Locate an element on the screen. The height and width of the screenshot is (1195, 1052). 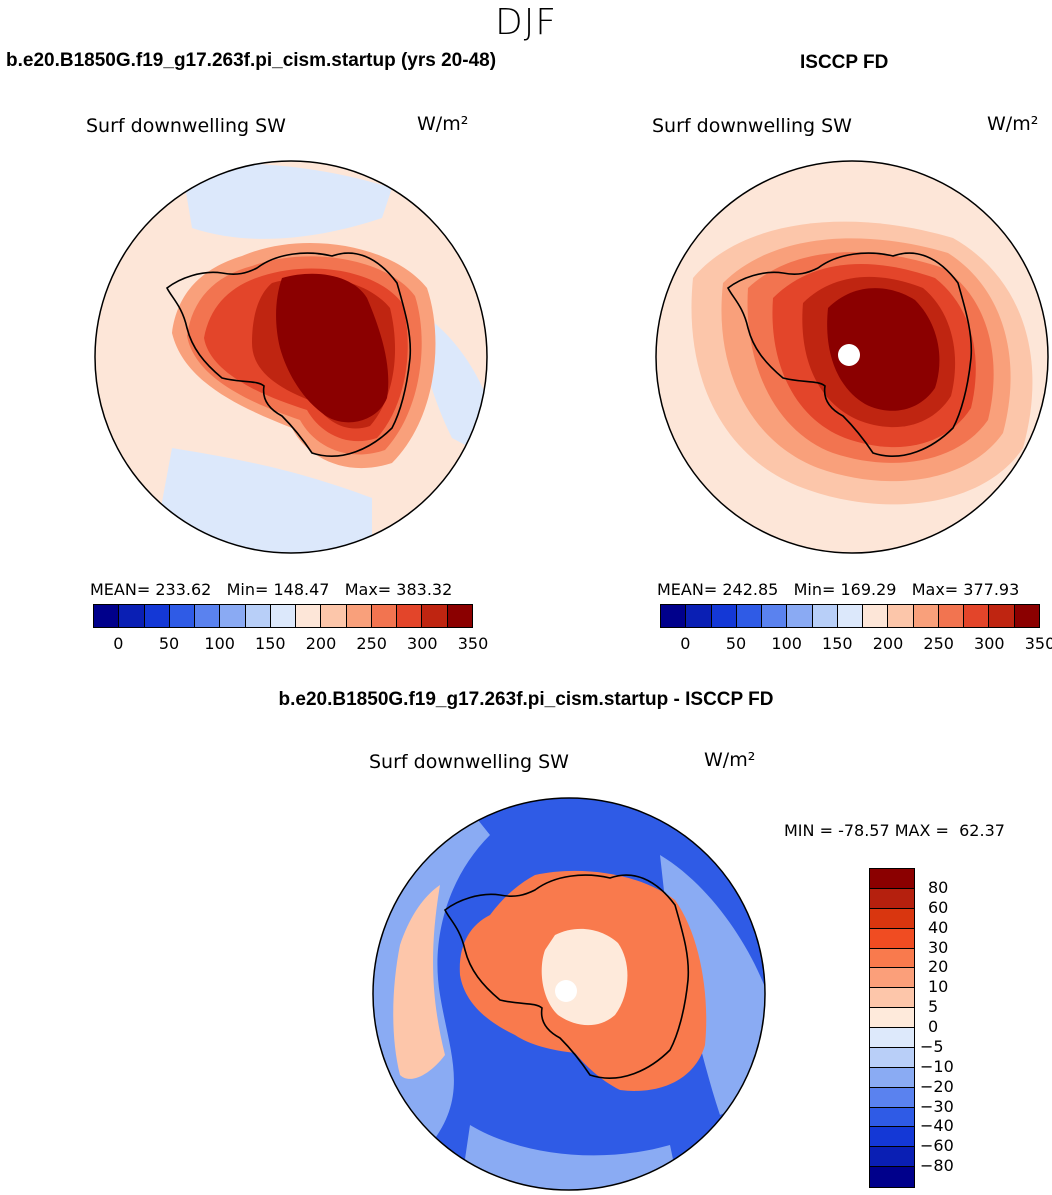
model-max-label: Max= is located at coordinates (368, 589).